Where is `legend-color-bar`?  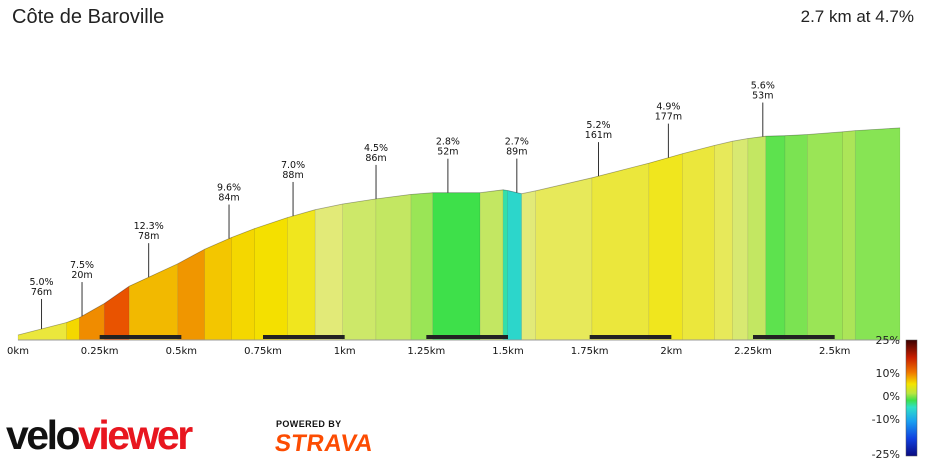
legend-color-bar is located at coordinates (911, 398).